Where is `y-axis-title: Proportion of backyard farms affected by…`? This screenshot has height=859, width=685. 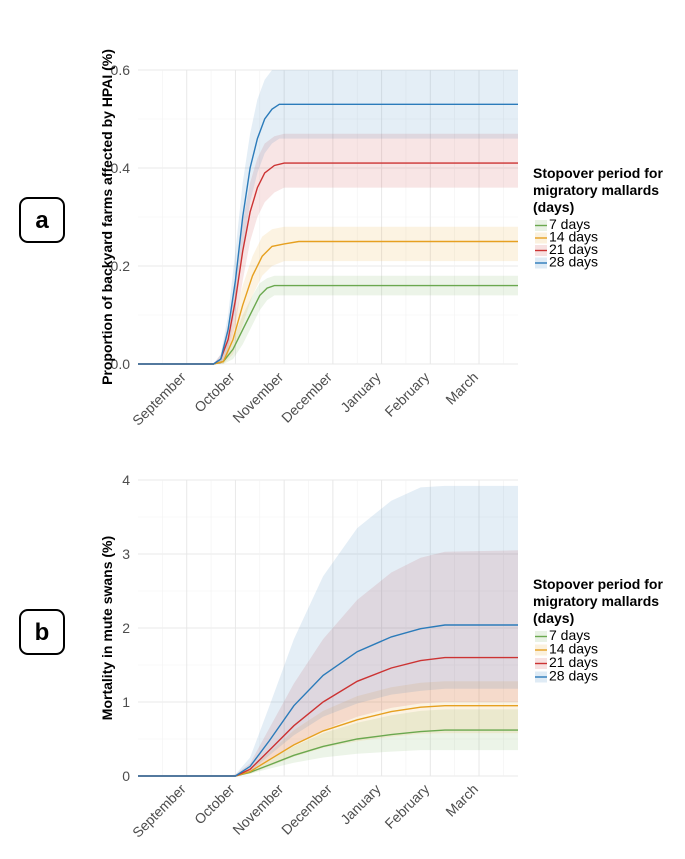 y-axis-title: Proportion of backyard farms affected by… is located at coordinates (107, 217).